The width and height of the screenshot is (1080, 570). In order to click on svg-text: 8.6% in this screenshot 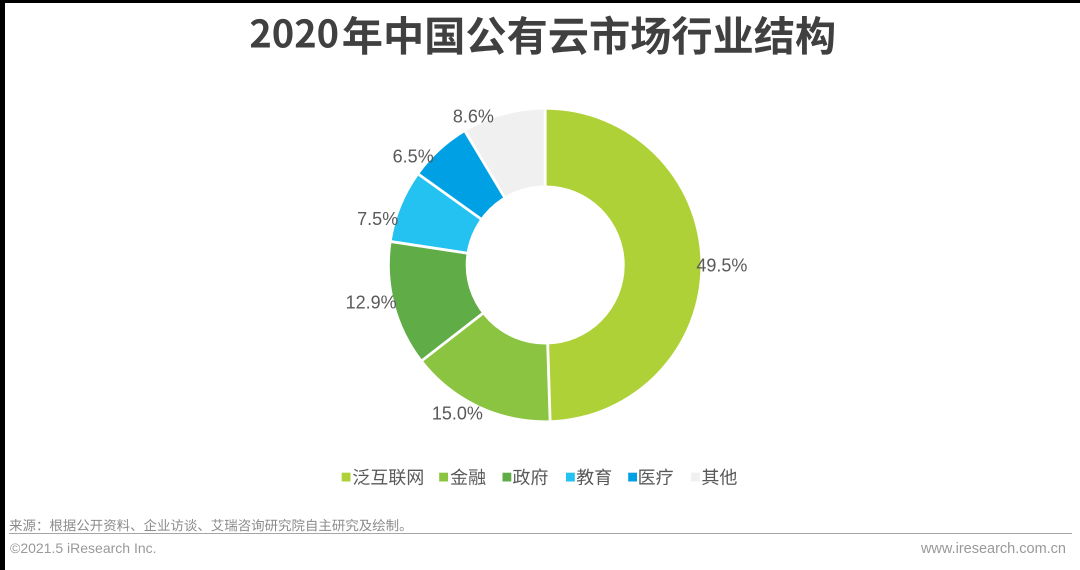, I will do `click(473, 116)`.